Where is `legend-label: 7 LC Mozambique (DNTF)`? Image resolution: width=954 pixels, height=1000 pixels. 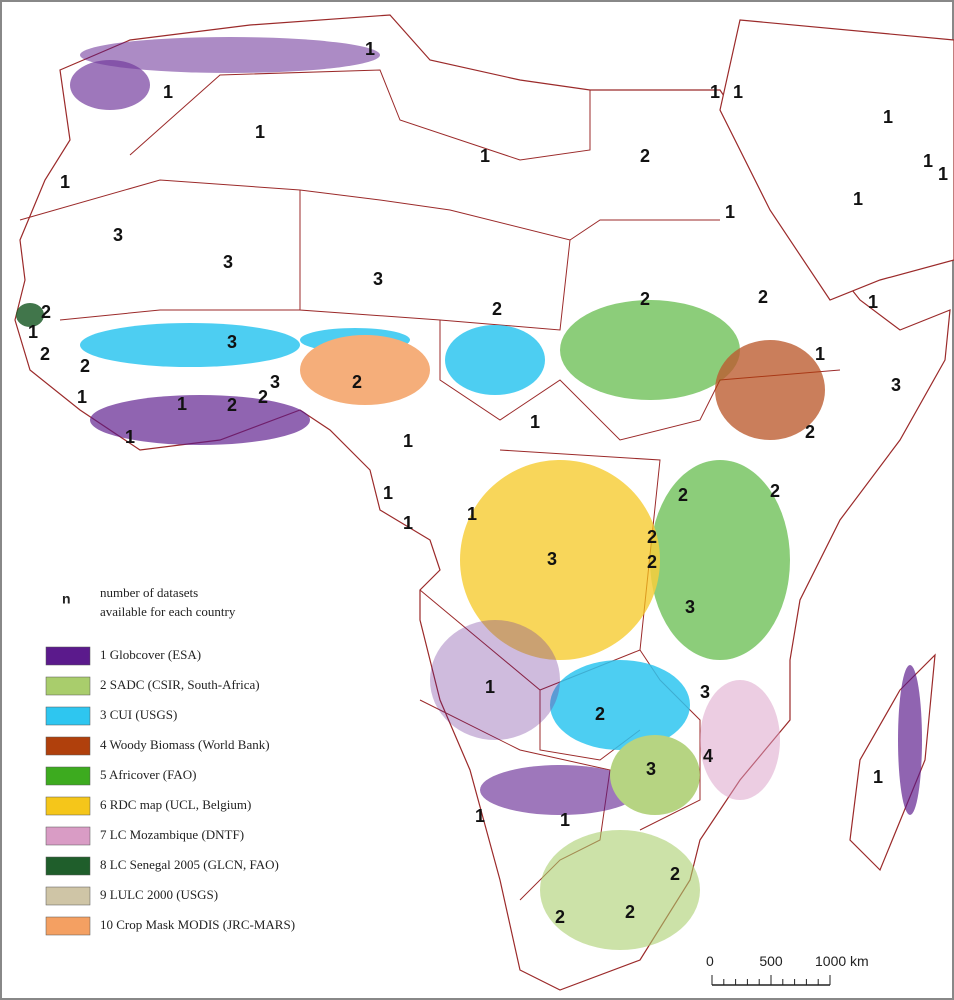
legend-label: 7 LC Mozambique (DNTF) is located at coordinates (172, 834).